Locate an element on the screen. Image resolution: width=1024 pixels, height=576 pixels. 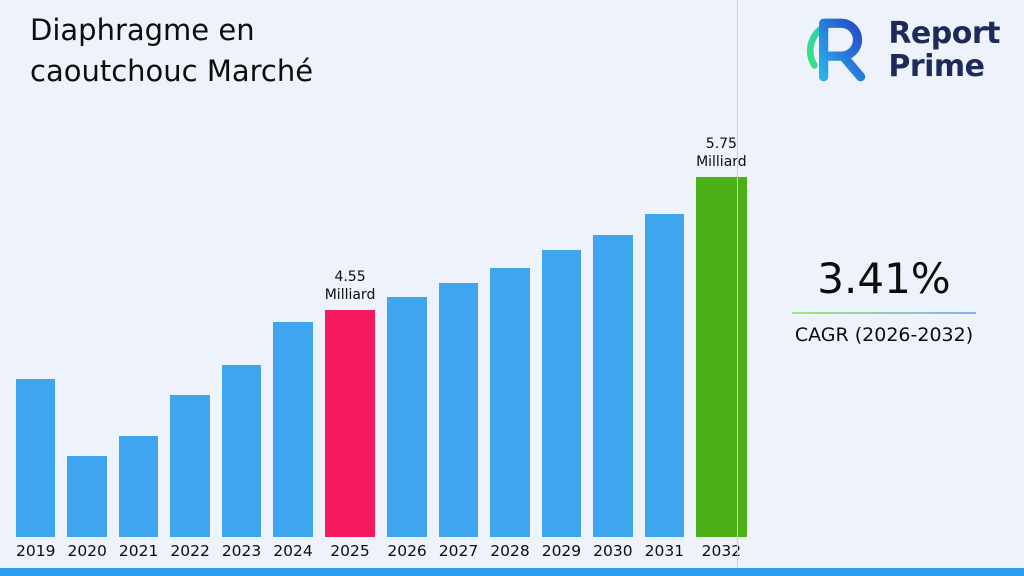
bar-2032 is located at coordinates (721, 357).